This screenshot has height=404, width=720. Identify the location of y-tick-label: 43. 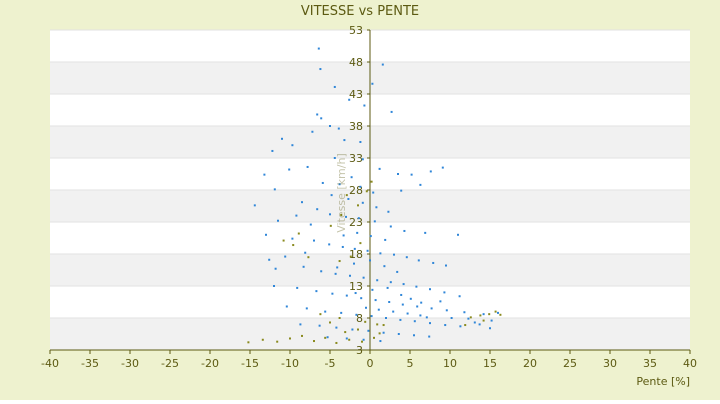
(356, 94).